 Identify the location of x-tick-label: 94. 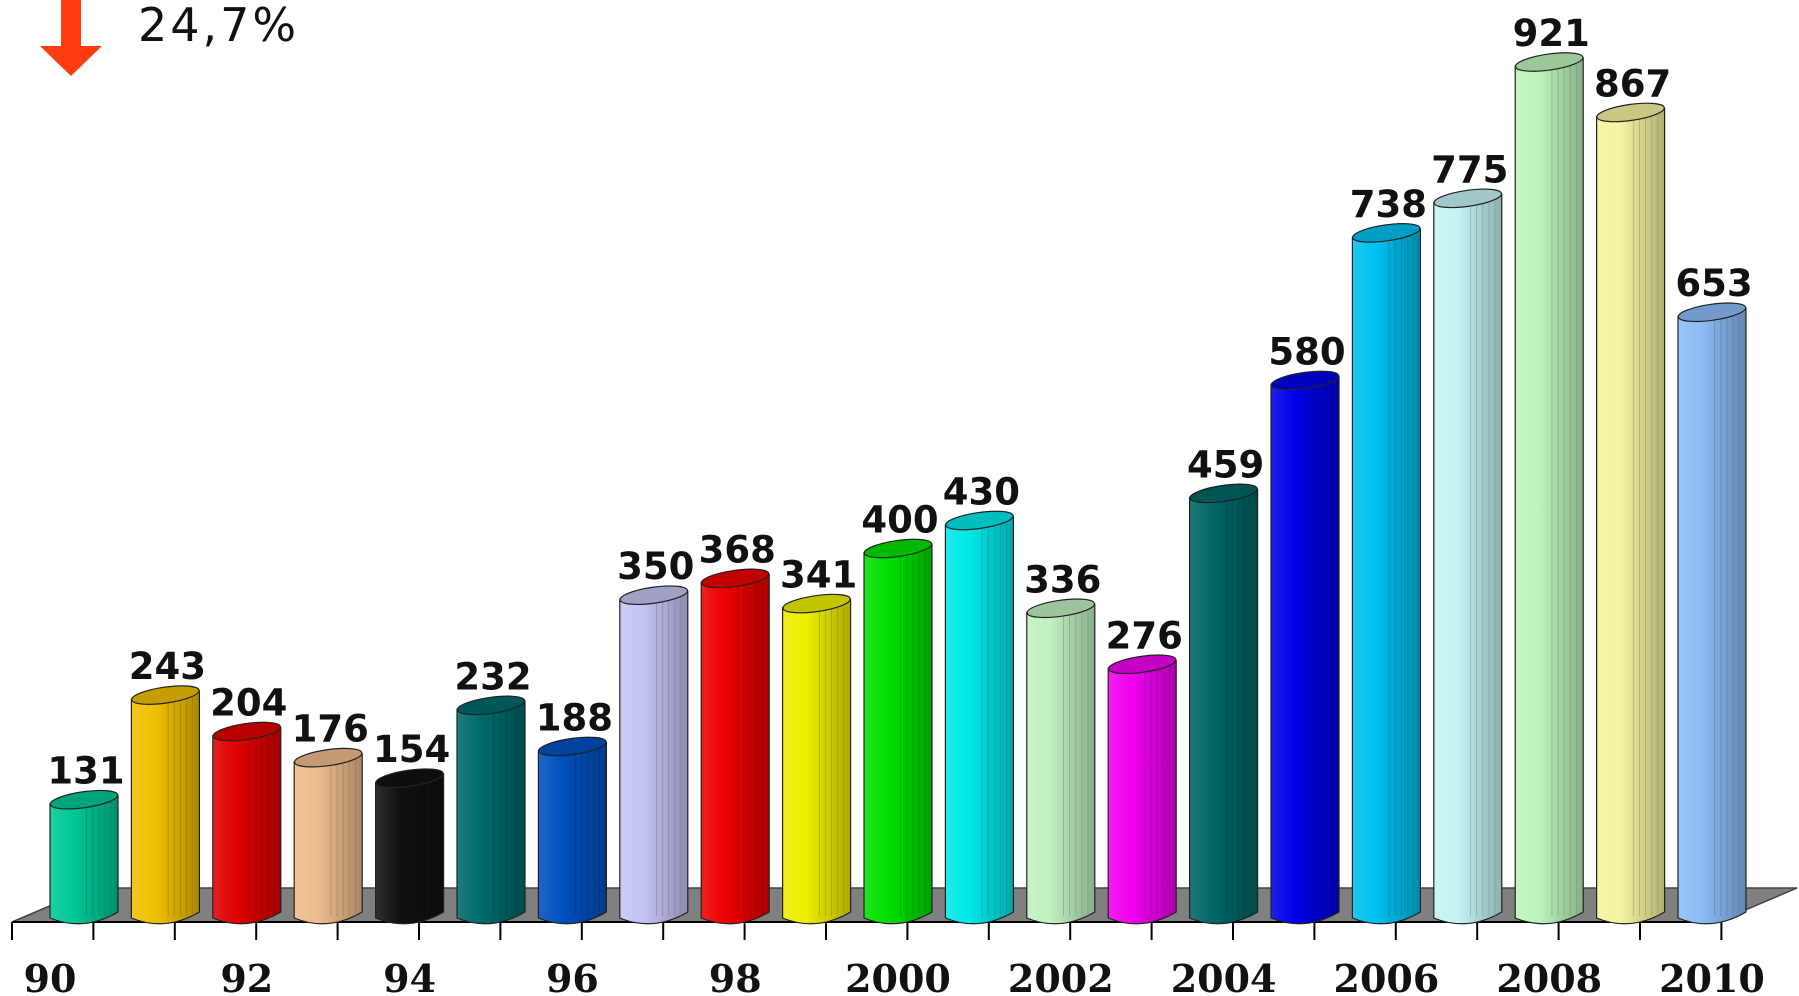
(409, 976).